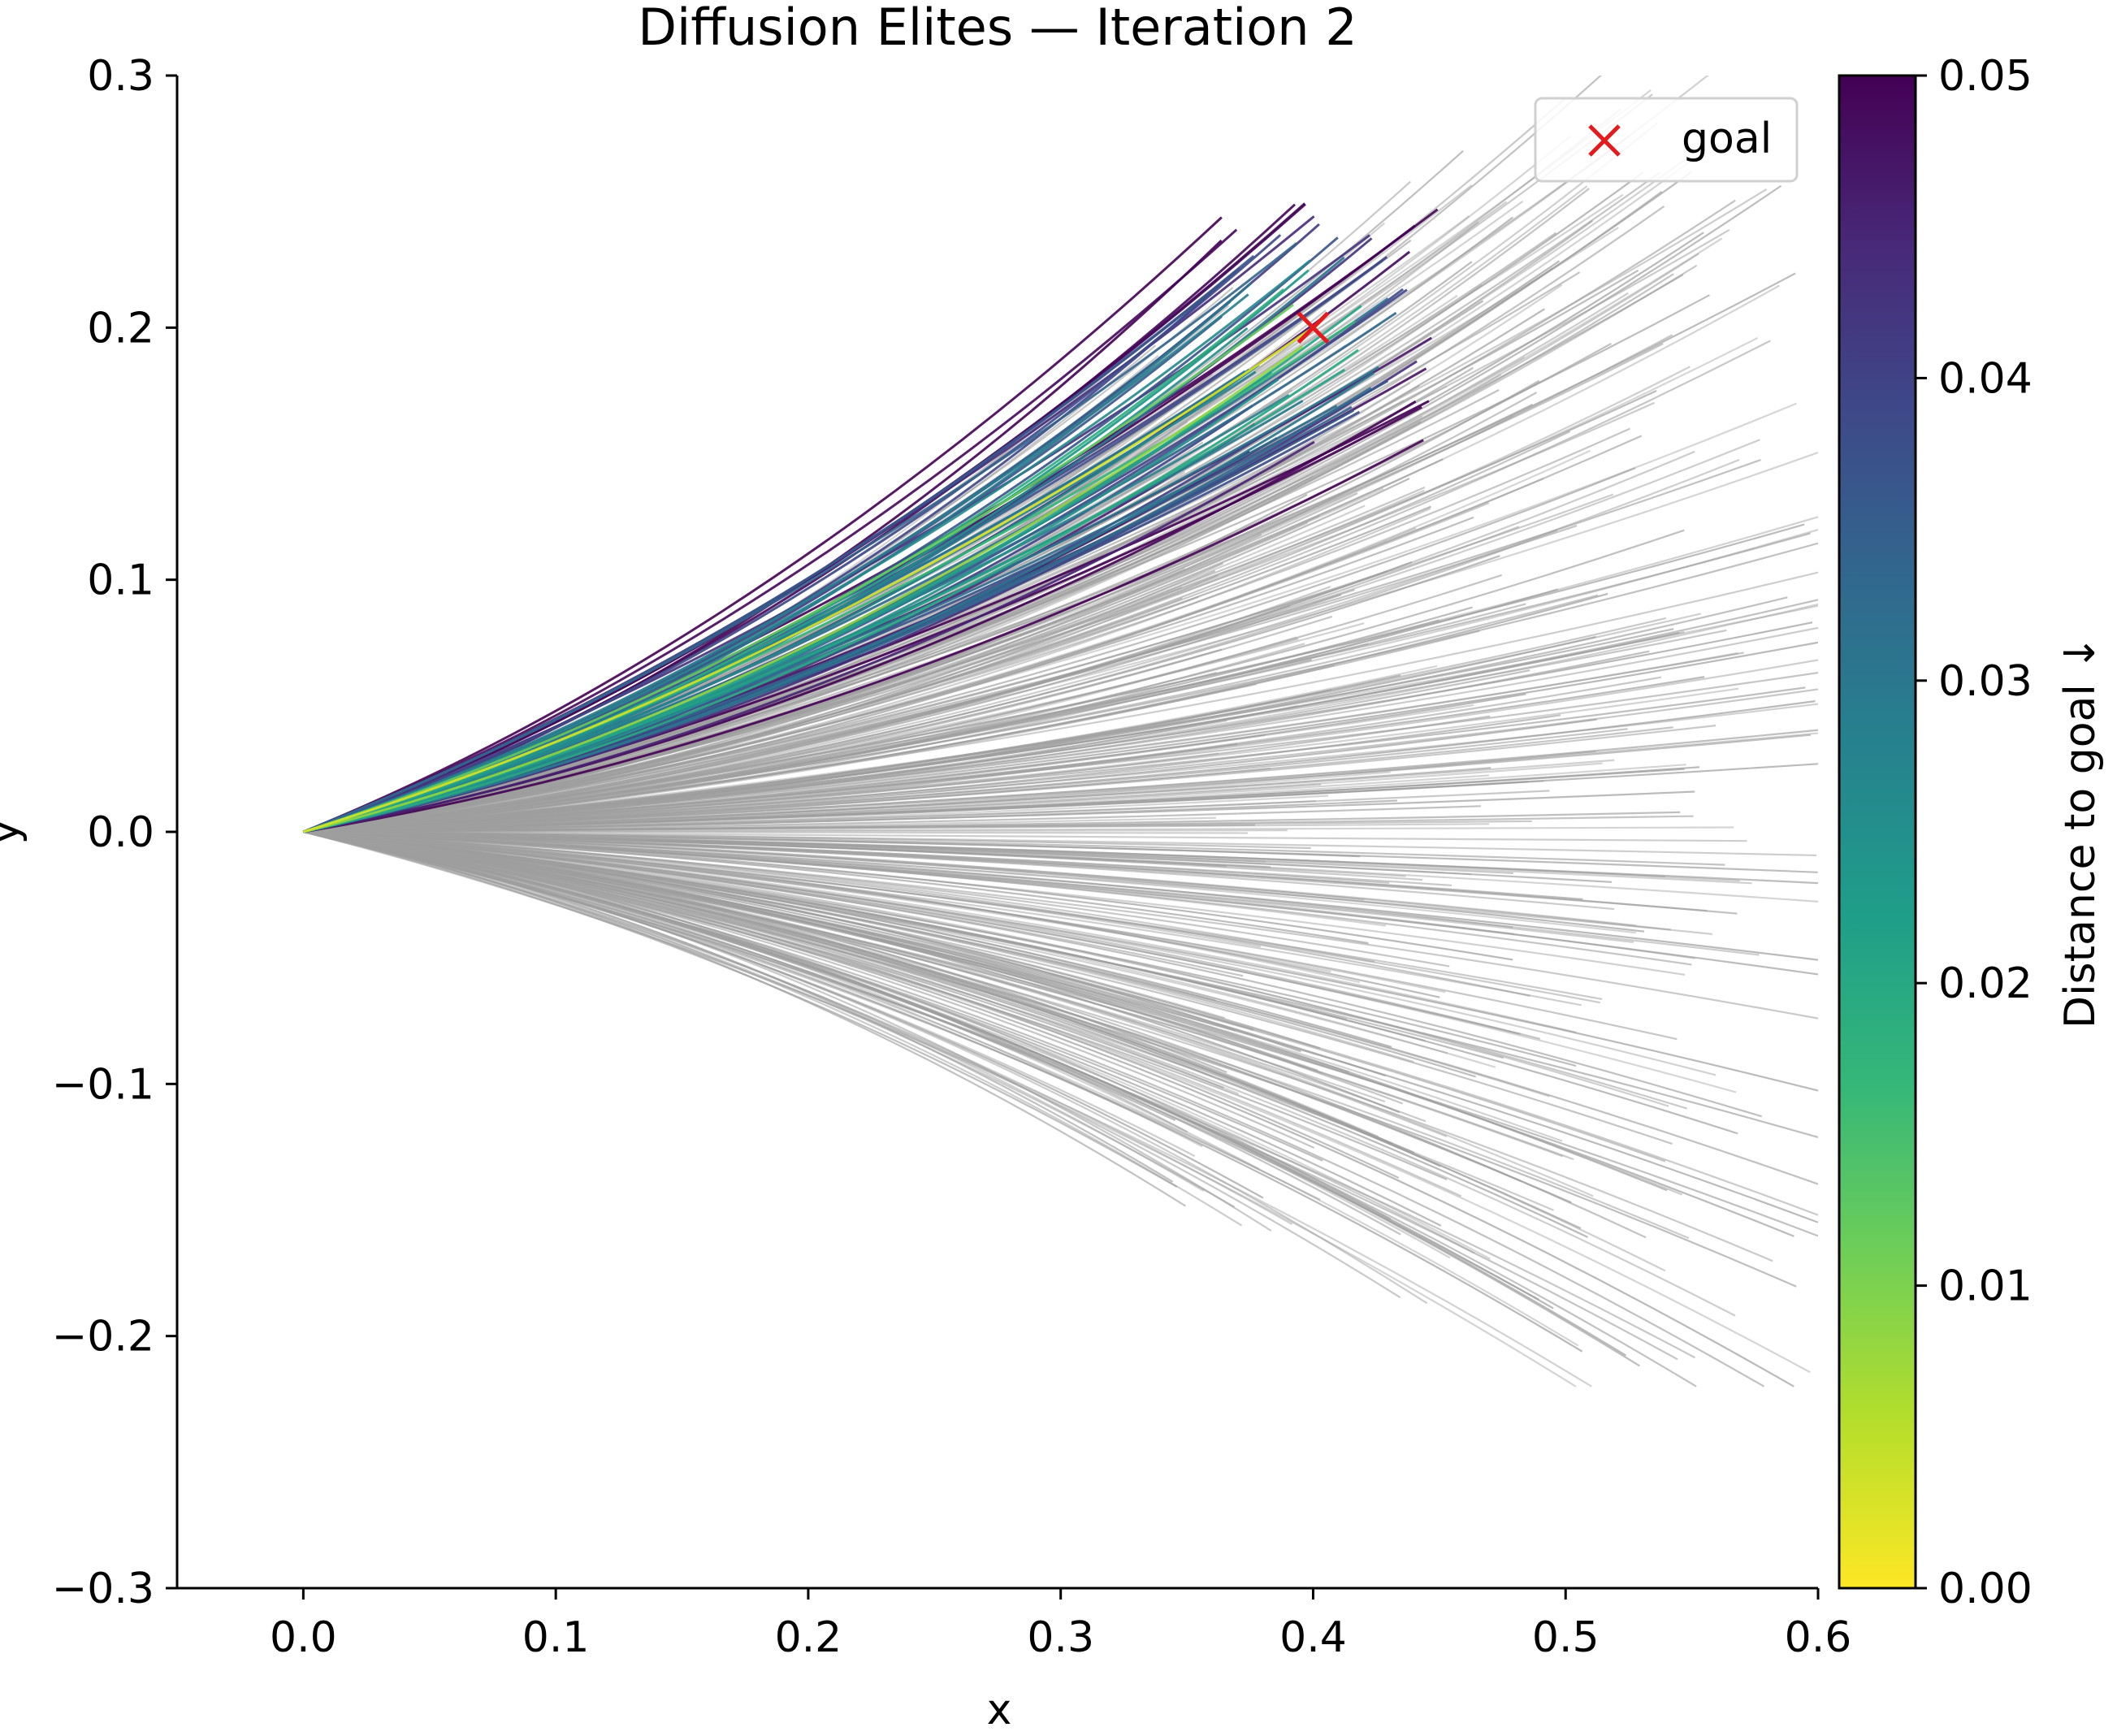 The width and height of the screenshot is (2117, 1736). What do you see at coordinates (103, 1084) in the screenshot?
I see `y-tick-label: −0.1` at bounding box center [103, 1084].